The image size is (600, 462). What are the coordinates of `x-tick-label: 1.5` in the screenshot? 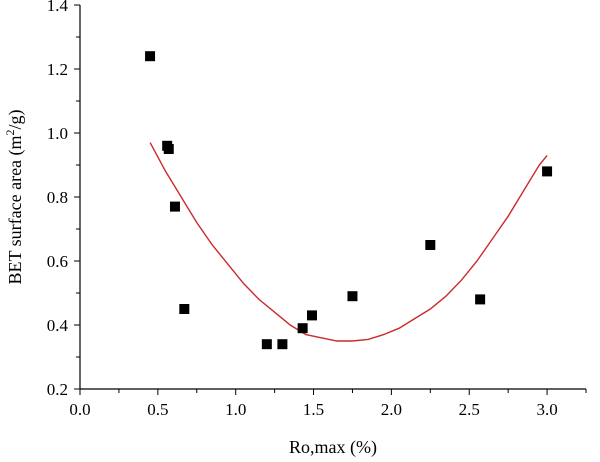 It's located at (313, 409).